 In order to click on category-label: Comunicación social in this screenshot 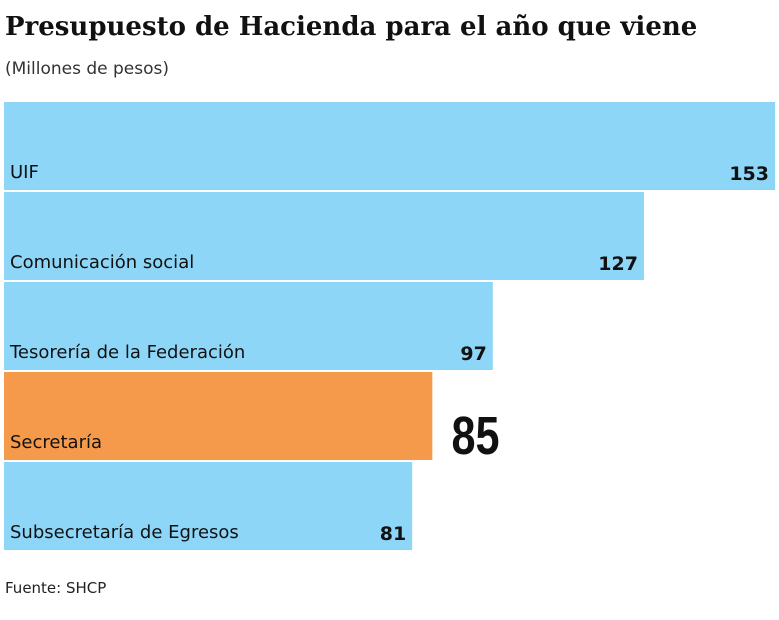, I will do `click(102, 262)`.